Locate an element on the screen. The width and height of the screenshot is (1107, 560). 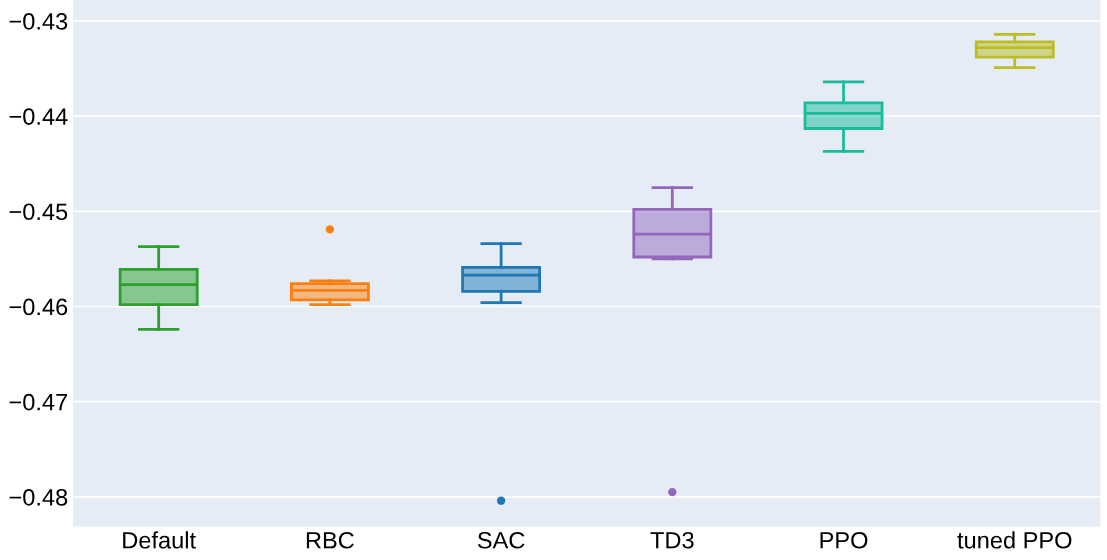
x-tick-label: TD3 is located at coordinates (672, 540).